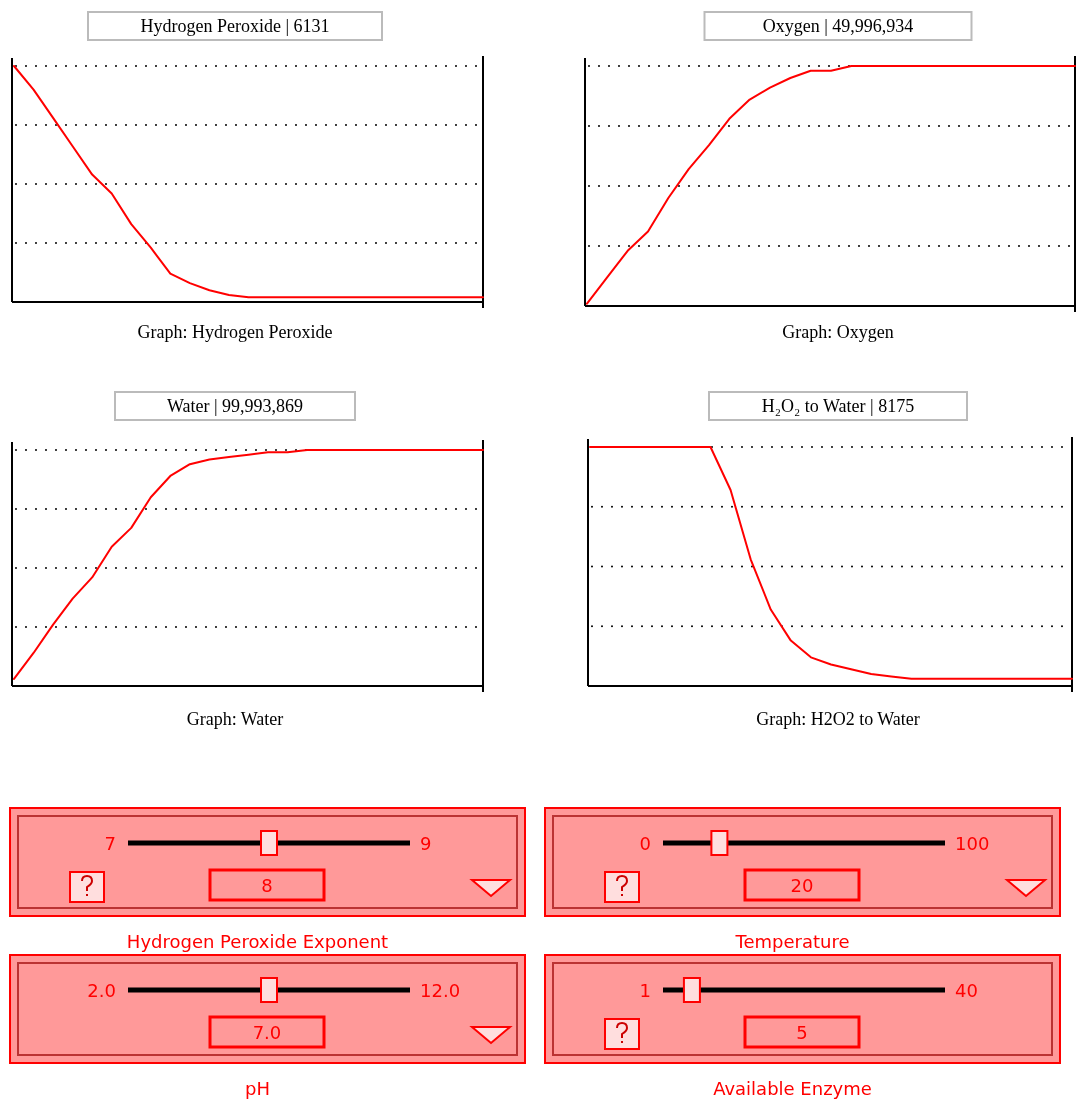 The width and height of the screenshot is (1081, 1118). What do you see at coordinates (267, 1032) in the screenshot?
I see `text: 7.0` at bounding box center [267, 1032].